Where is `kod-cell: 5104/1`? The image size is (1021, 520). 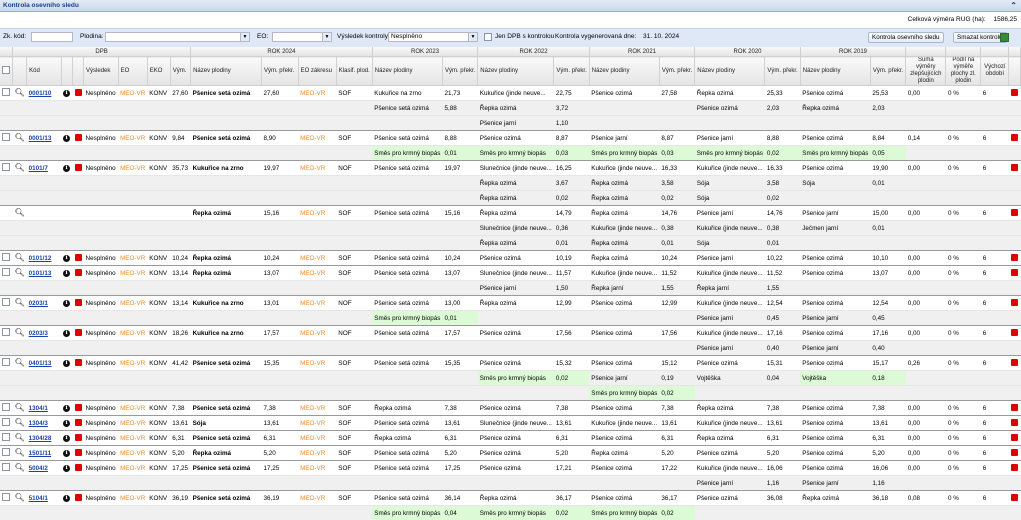
kod-cell: 5104/1 is located at coordinates (44, 498).